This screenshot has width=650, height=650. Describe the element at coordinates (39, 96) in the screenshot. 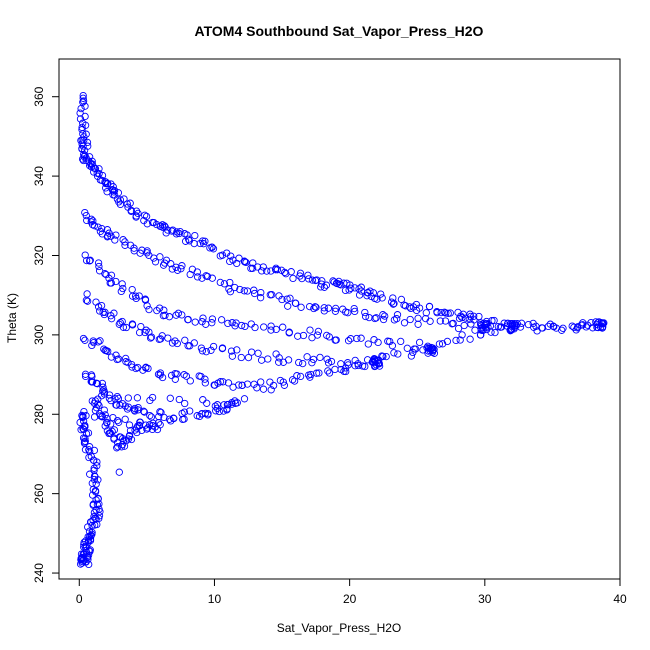

I see `y-tick-label: 360` at that location.